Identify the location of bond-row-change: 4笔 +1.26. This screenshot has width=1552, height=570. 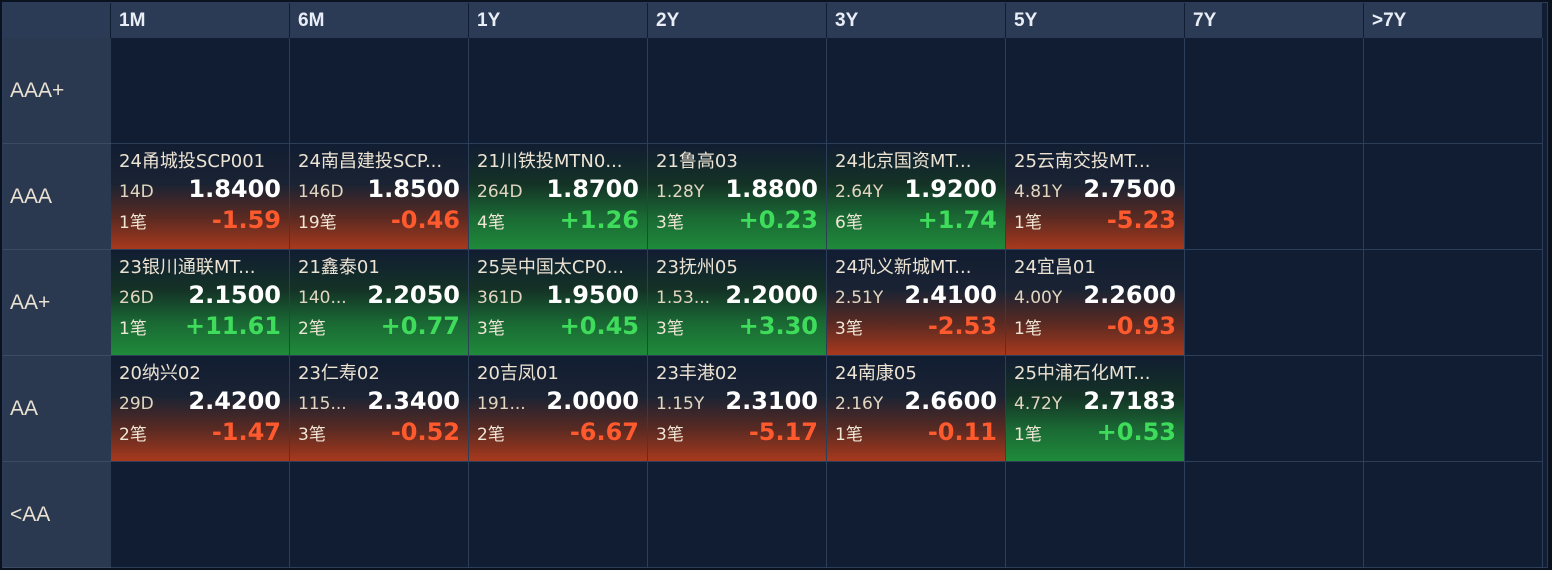
(558, 220).